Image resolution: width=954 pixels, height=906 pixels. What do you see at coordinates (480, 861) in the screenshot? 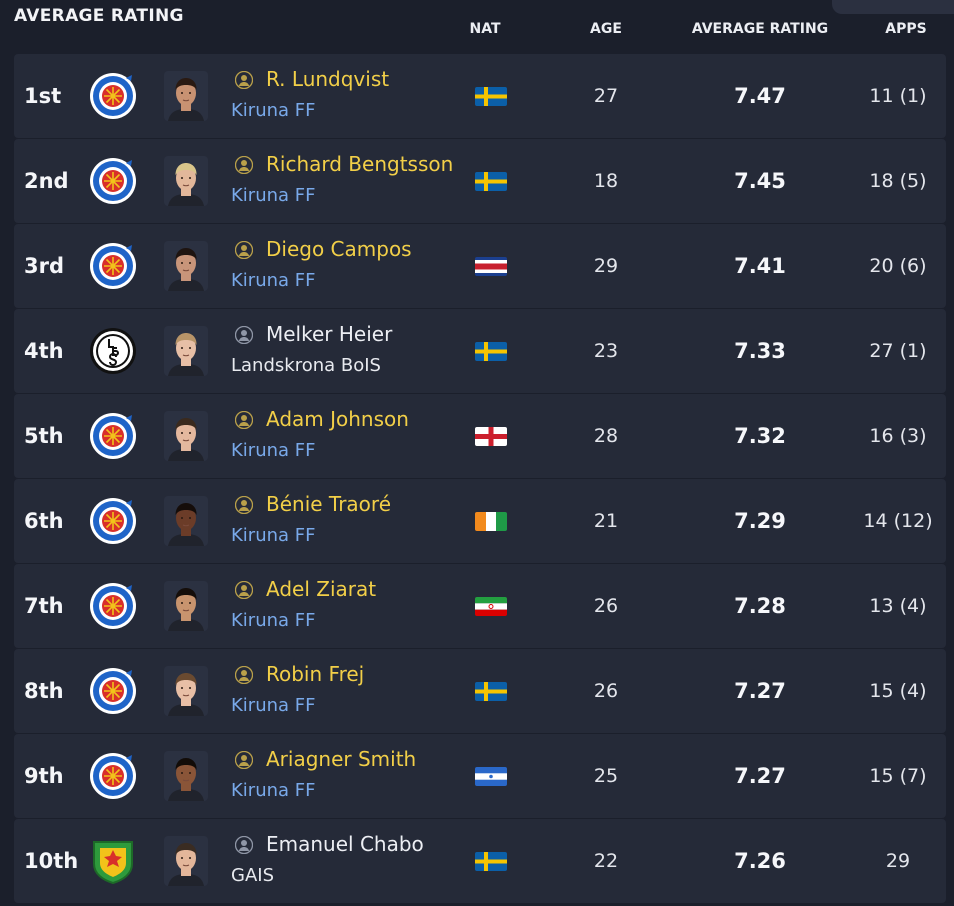
I see `table-row: 10th Emanuel Chabo GAIS 22 7.26 29` at bounding box center [480, 861].